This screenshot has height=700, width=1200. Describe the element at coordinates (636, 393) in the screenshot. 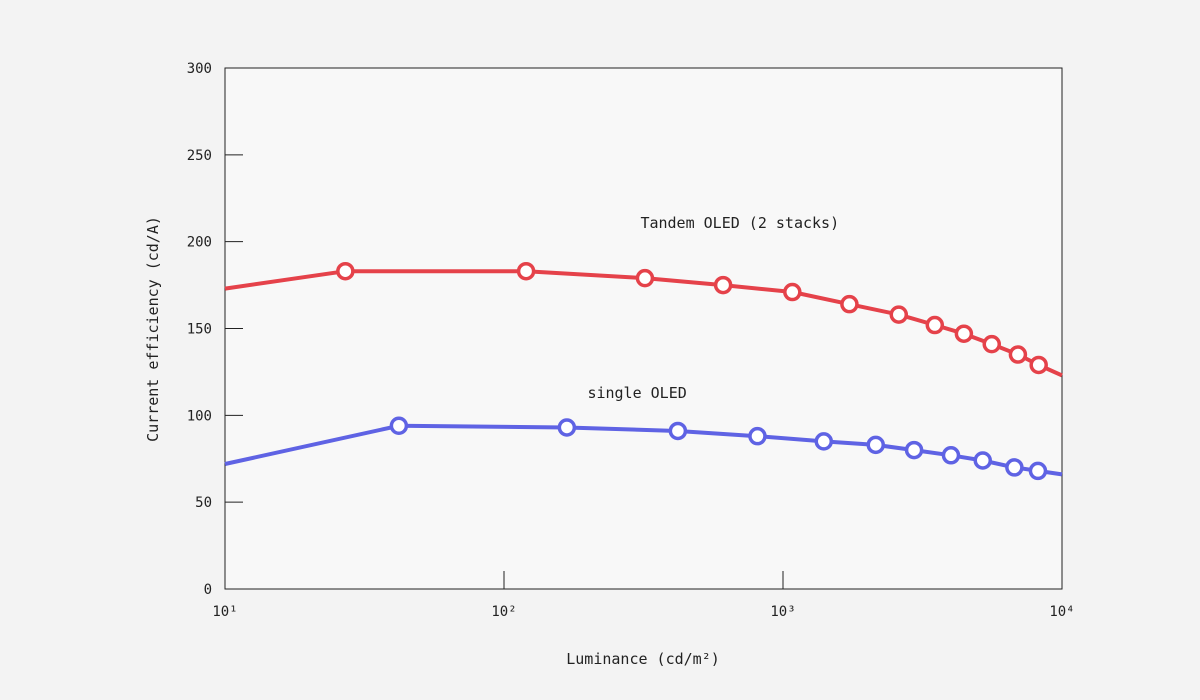

I see `series-annotation: single OLED` at that location.